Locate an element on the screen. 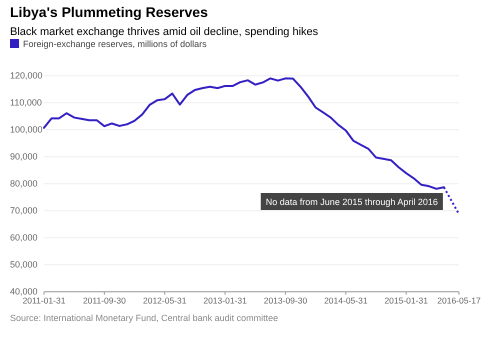 This screenshot has height=339, width=488. y-tick-label: 100,000 is located at coordinates (26, 129).